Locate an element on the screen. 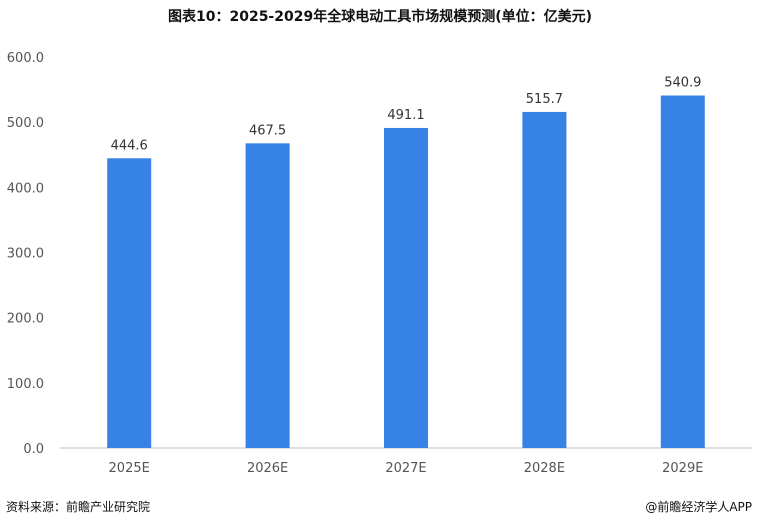 The image size is (760, 524). data-label-2029E: 540.9 is located at coordinates (682, 83).